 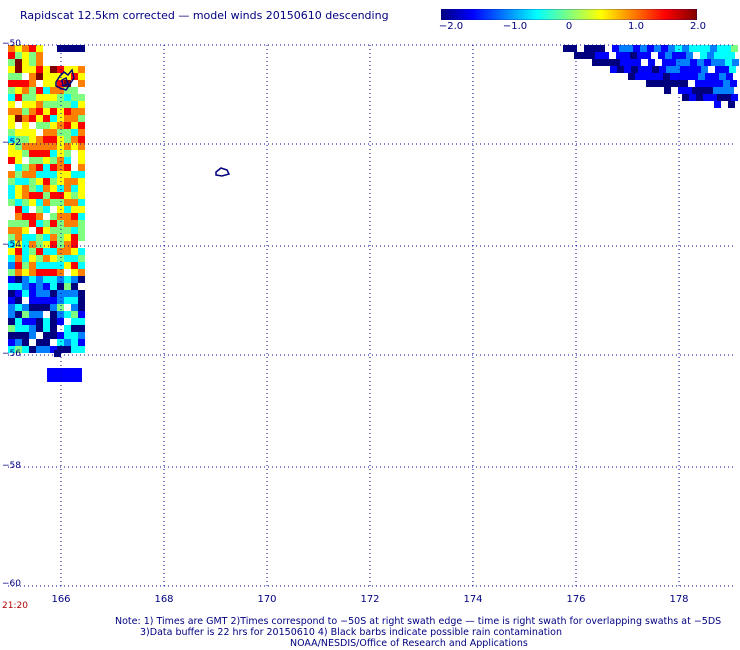 What do you see at coordinates (11, 245) in the screenshot?
I see `lat-label: −54` at bounding box center [11, 245].